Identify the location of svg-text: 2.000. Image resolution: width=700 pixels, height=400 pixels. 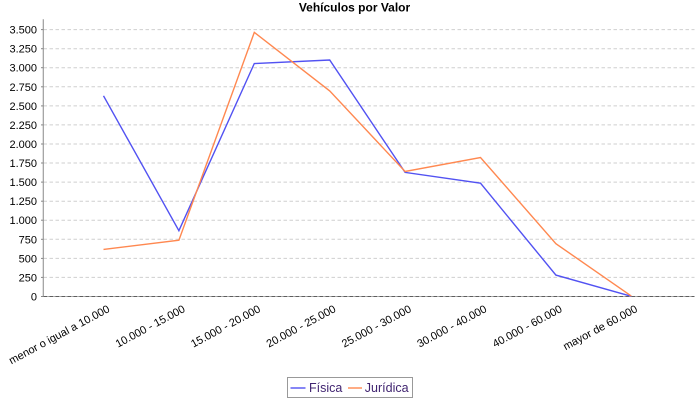
(23, 145).